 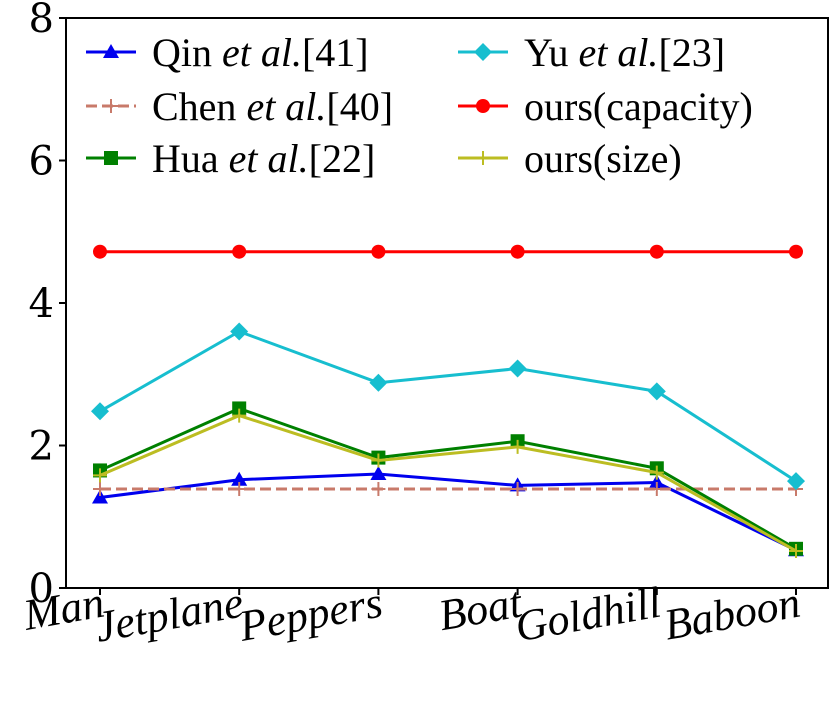 I want to click on legend-entry: Chen et al.[40], so click(x=239, y=106).